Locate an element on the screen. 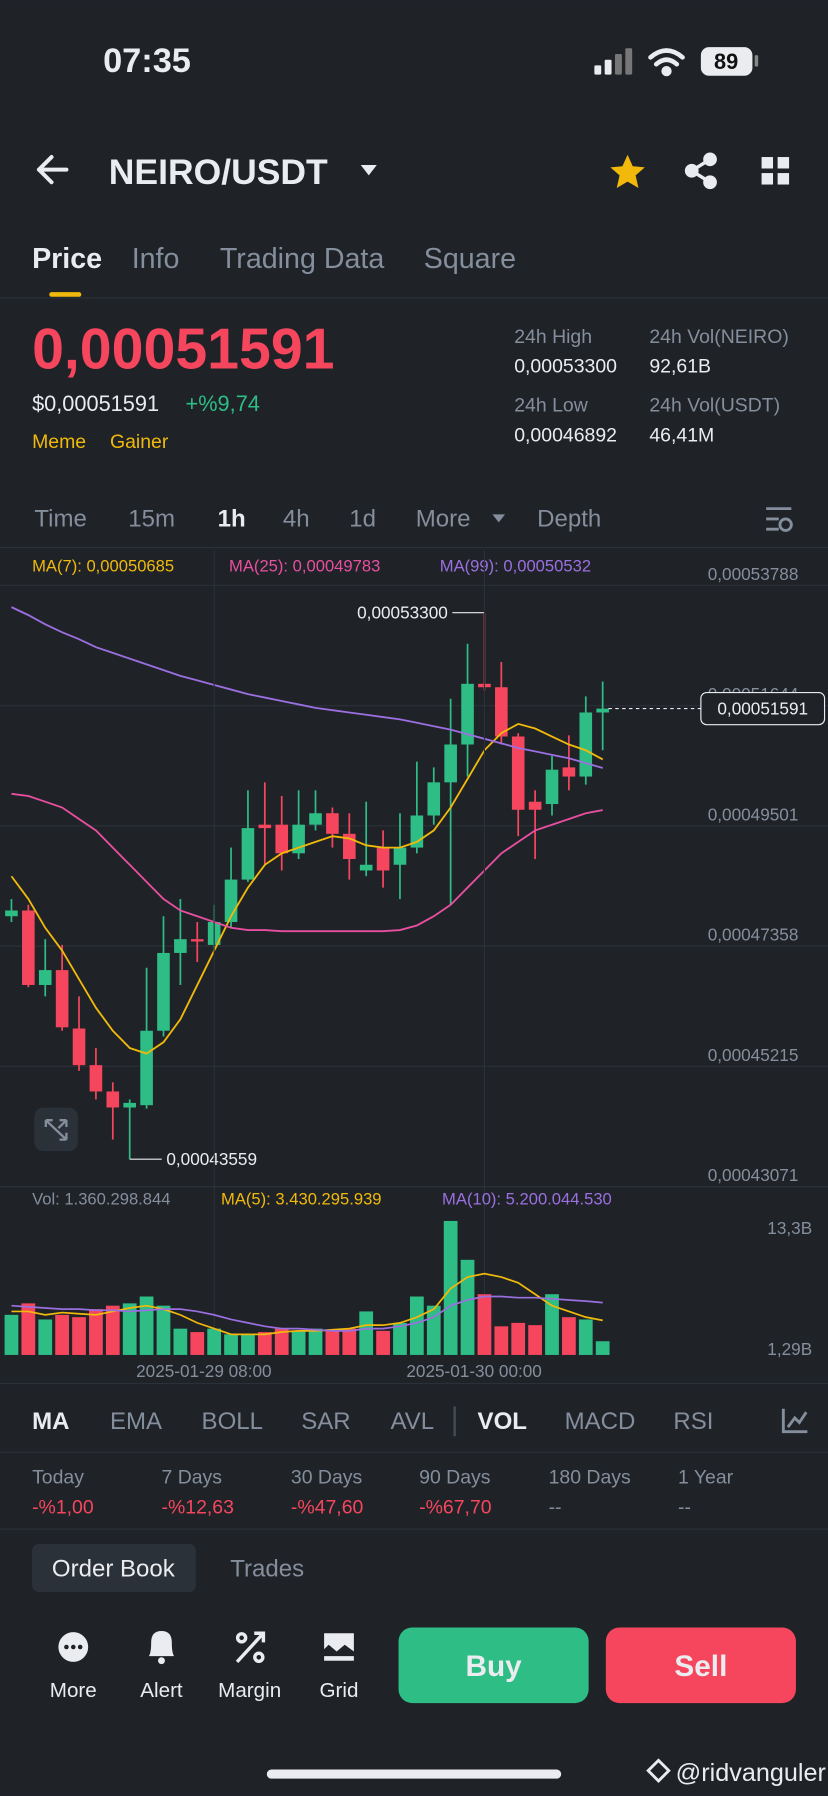 The image size is (828, 1796). period-label: Today is located at coordinates (58, 1477).